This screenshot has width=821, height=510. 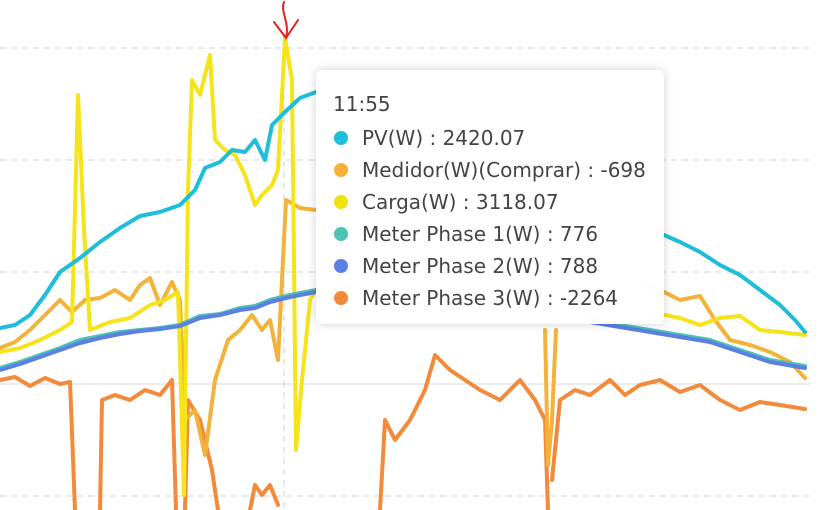 I want to click on tooltip-row: Carga(W) : 3118.07, so click(x=498, y=202).